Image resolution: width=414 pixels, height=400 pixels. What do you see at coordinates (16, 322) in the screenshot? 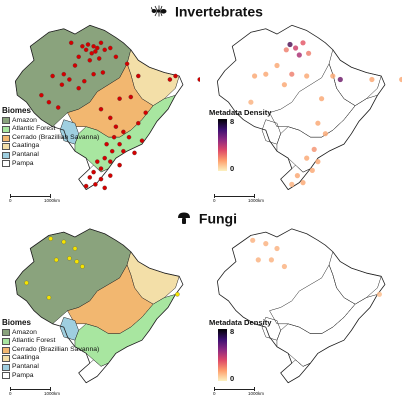
I see `biome-legend-title: Biomes` at bounding box center [16, 322].